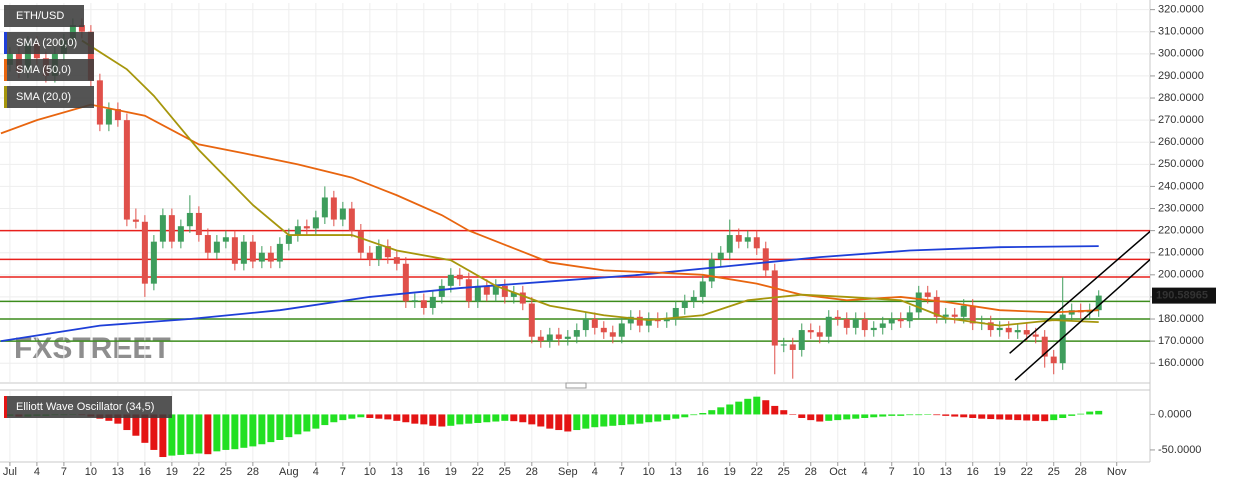  Describe the element at coordinates (1181, 32) in the screenshot. I see `y-tick-label: 310.0000` at that location.